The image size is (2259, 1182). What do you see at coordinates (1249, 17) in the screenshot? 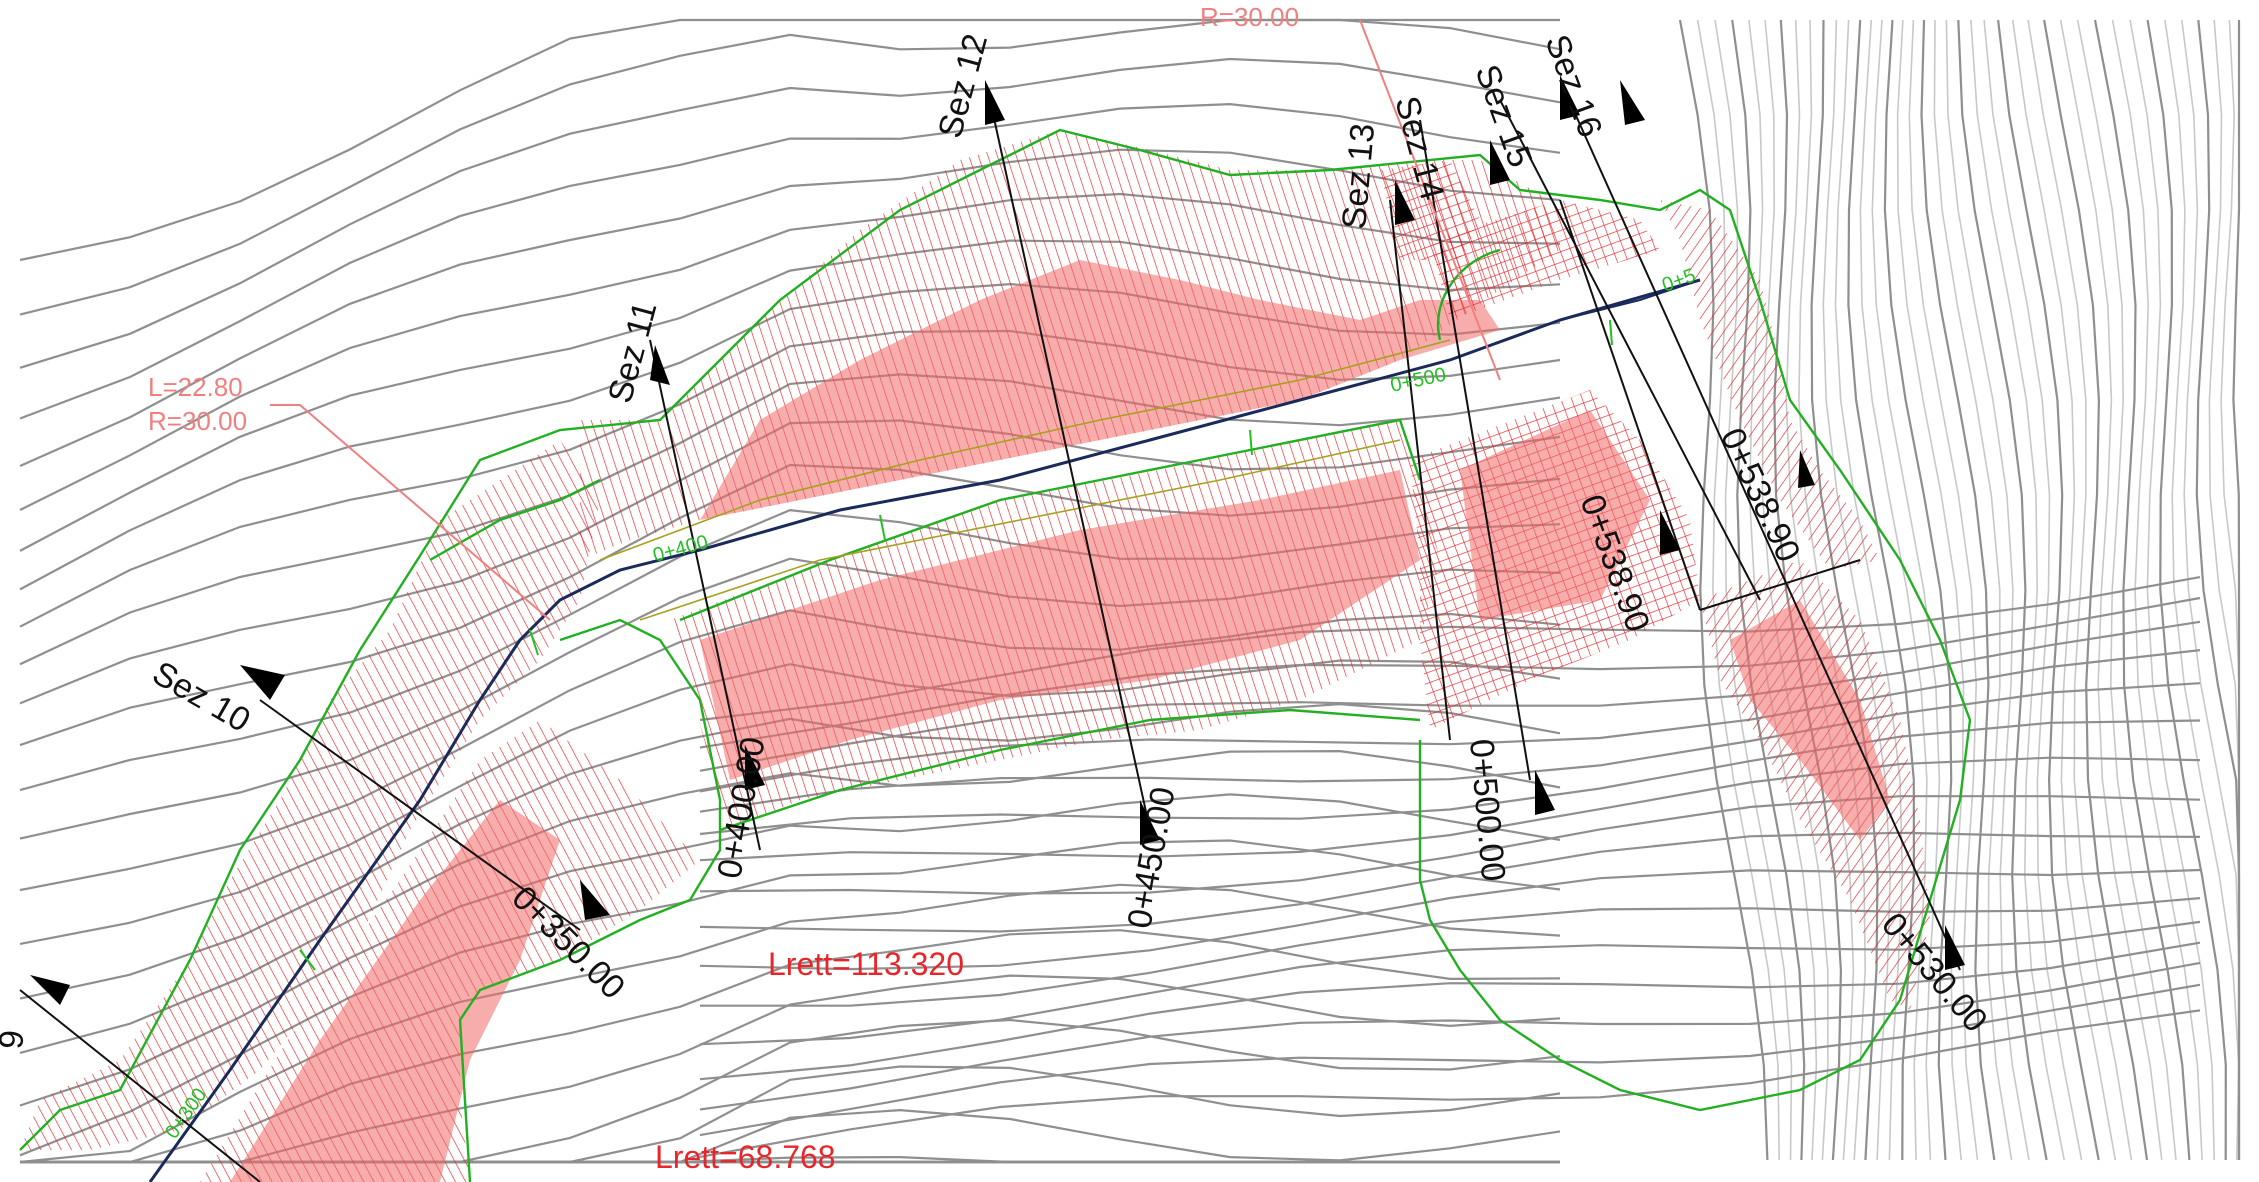
I see `curve-radius-top-label: R=30.00` at bounding box center [1249, 17].